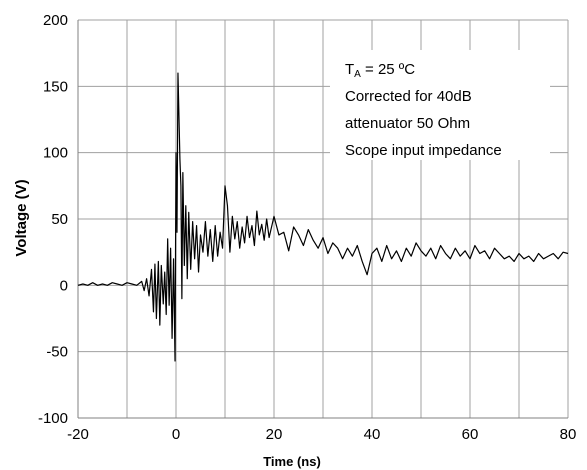 Image resolution: width=587 pixels, height=470 pixels. I want to click on x-tick-label: 20, so click(274, 434).